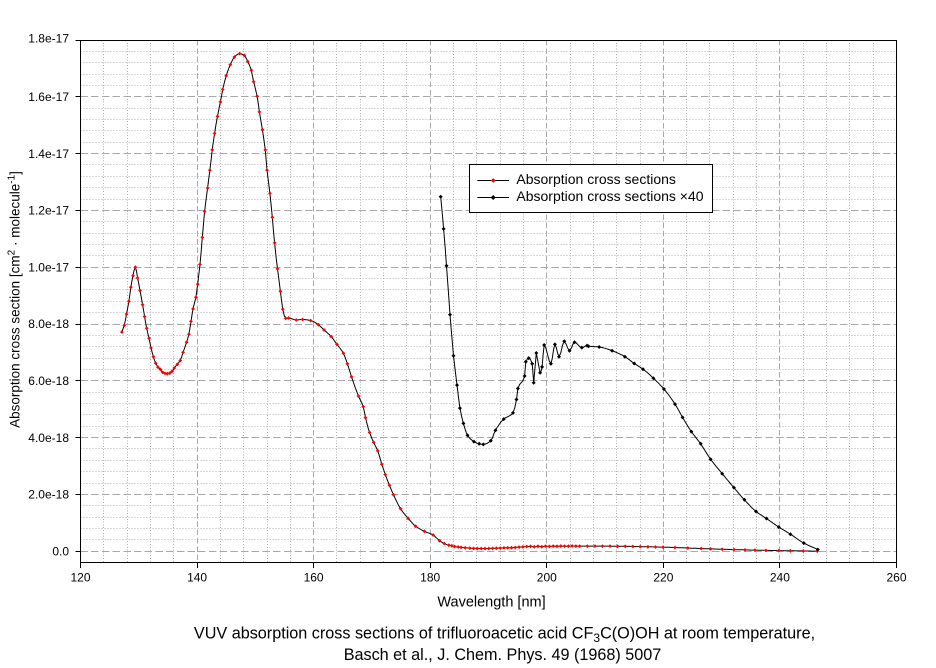 The height and width of the screenshot is (668, 936). Describe the element at coordinates (80, 578) in the screenshot. I see `svg-text: 120` at that location.